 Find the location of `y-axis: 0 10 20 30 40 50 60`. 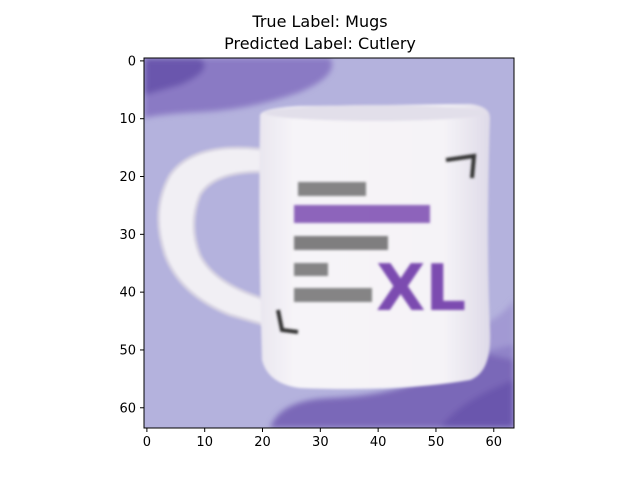

y-axis: 0 10 20 30 40 50 60 is located at coordinates (131, 235).